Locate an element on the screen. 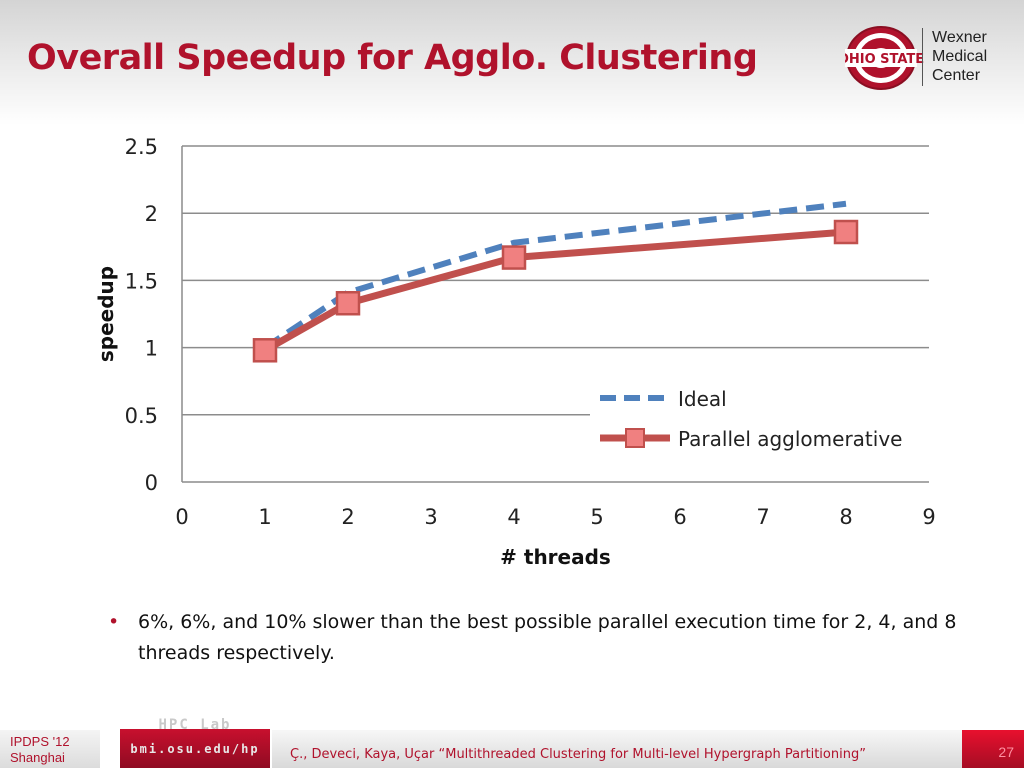  logo-divider is located at coordinates (922, 57).